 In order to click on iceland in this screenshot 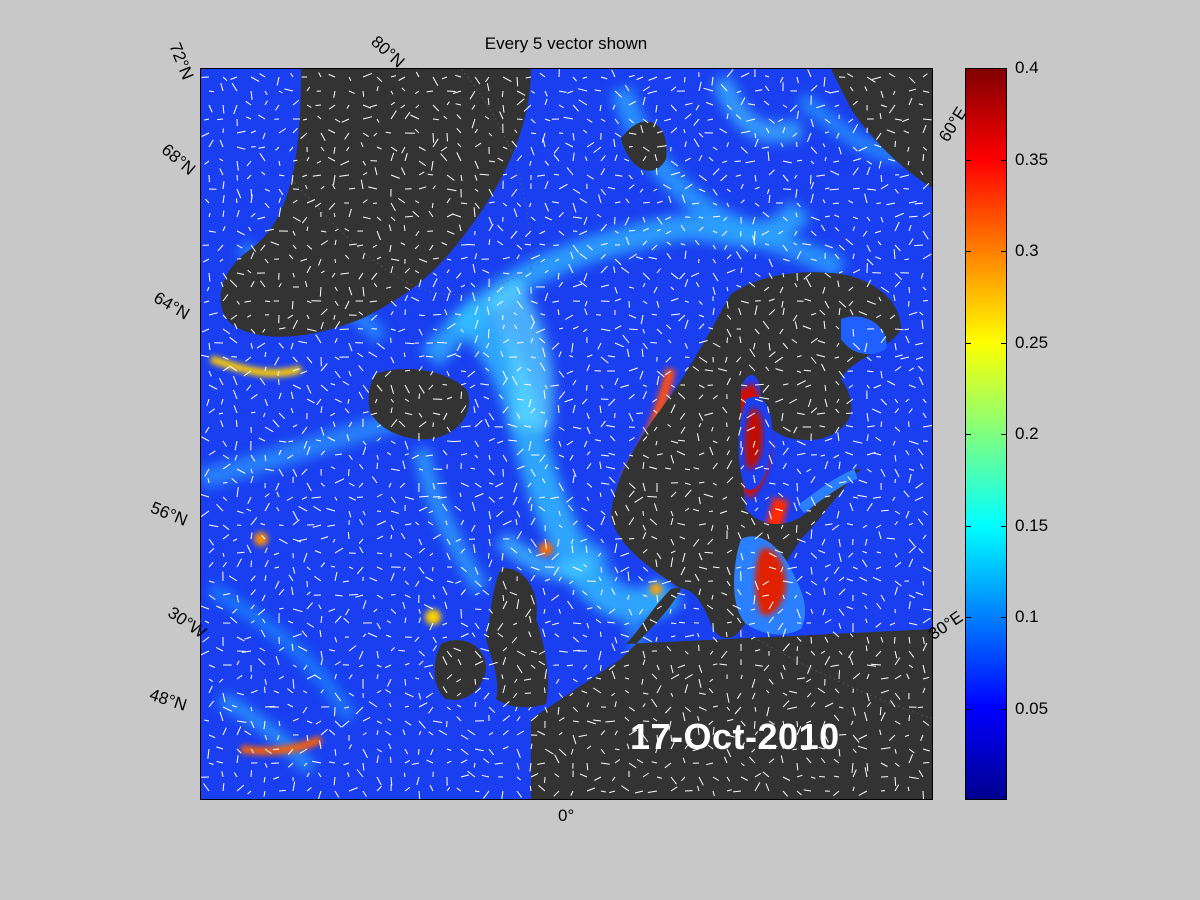, I will do `click(419, 404)`.